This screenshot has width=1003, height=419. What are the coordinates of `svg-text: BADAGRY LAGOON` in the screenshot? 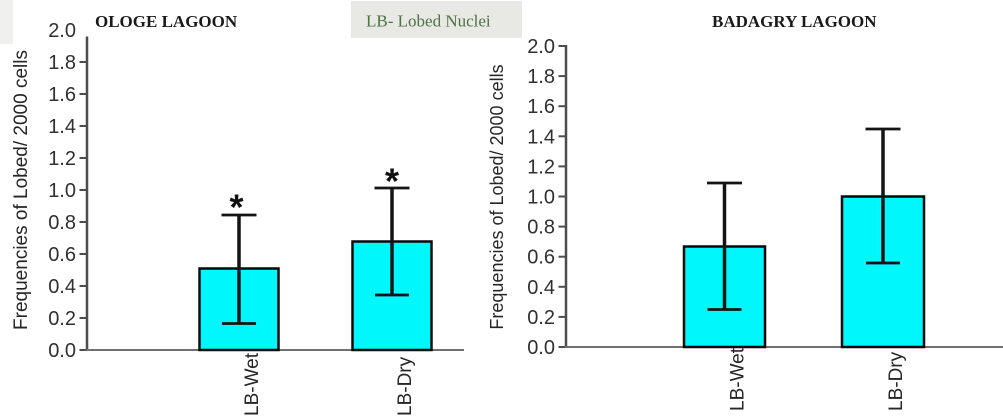 It's located at (794, 21).